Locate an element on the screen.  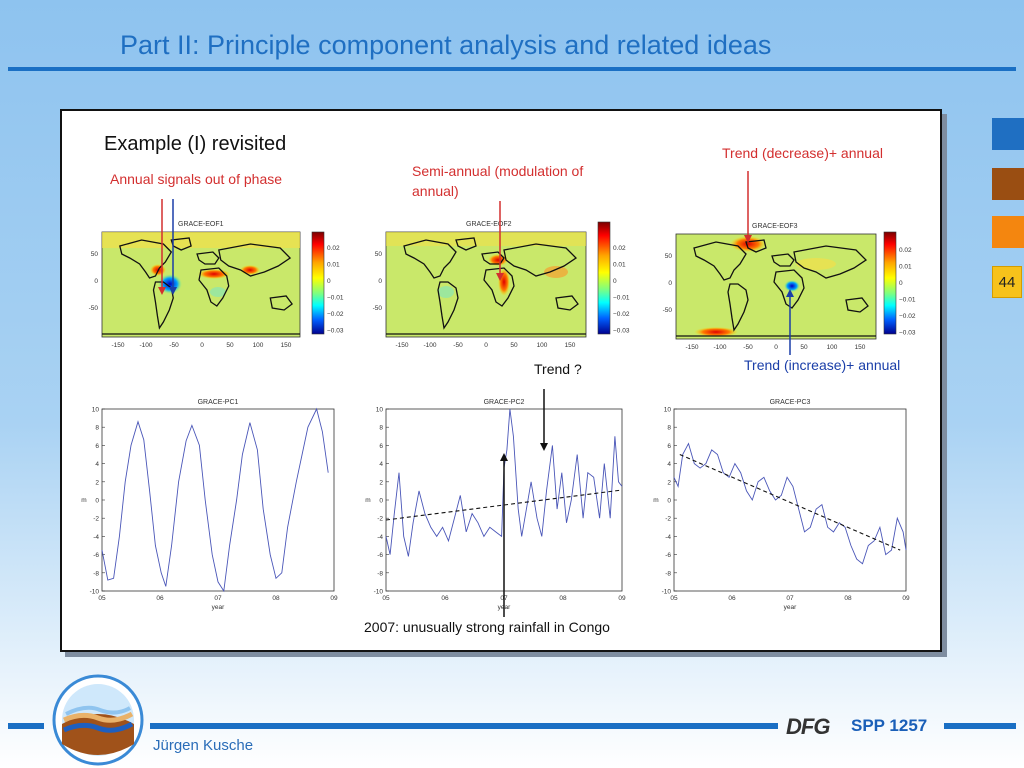
map-eof3: GRACE-EOF3 is located at coordinates (786, 281).